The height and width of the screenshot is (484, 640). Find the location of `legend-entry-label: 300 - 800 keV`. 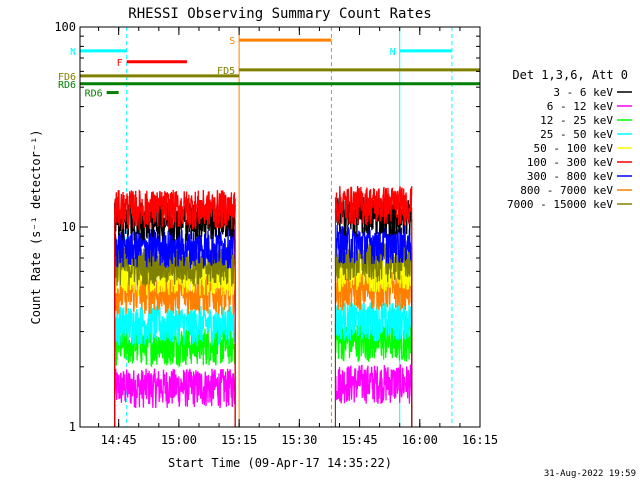

legend-entry-label: 300 - 800 keV is located at coordinates (570, 176).